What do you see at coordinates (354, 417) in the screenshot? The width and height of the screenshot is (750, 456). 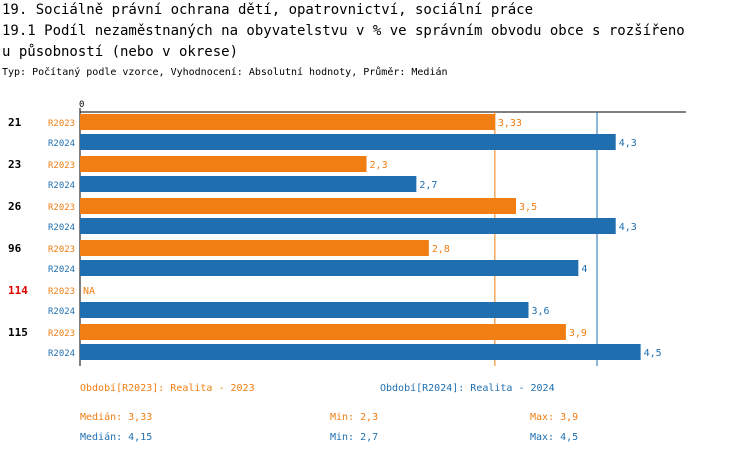 I see `legend-r2023-min: Min: 2,3` at bounding box center [354, 417].